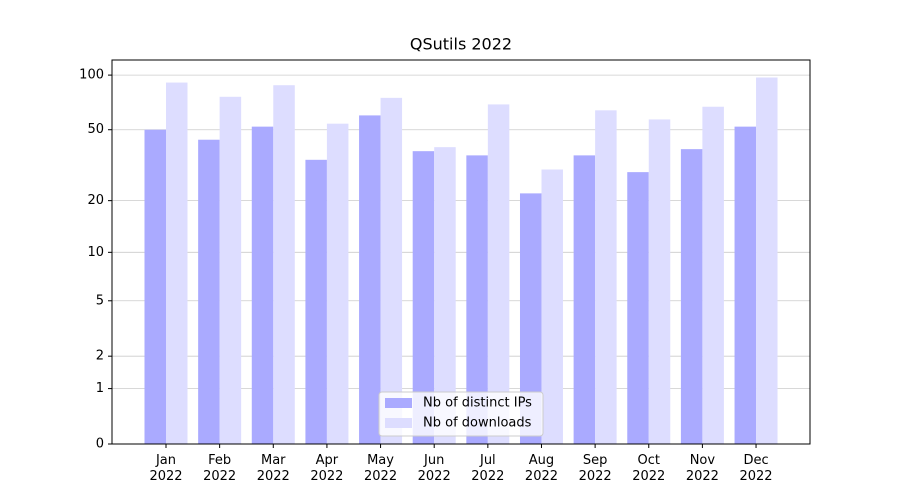 This screenshot has width=900, height=500. I want to click on x-tick-label: Mar 2022, so click(273, 468).